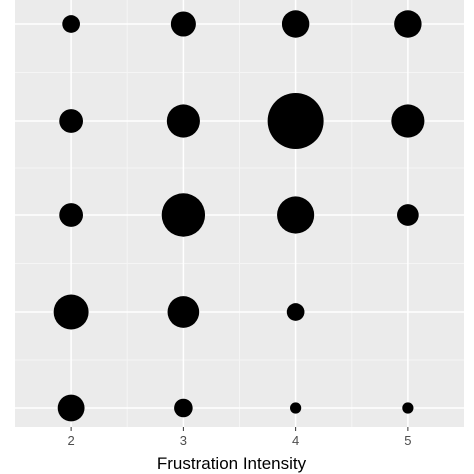 The height and width of the screenshot is (474, 474). I want to click on x-tick-label: 4, so click(295, 440).